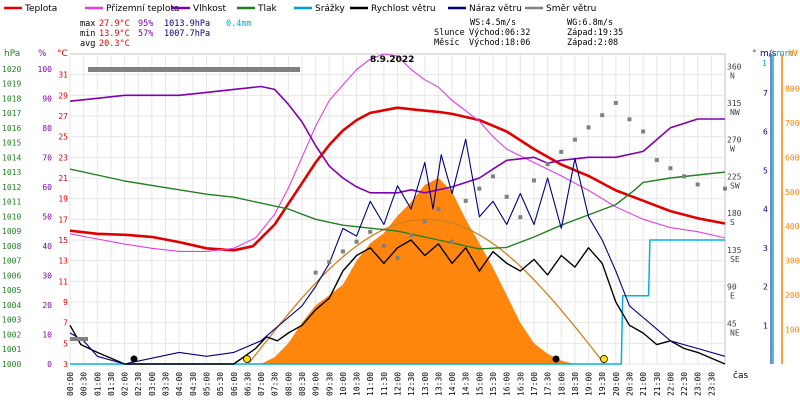 This screenshot has height=400, width=800. I want to click on x-tick: 20:00, so click(616, 384).